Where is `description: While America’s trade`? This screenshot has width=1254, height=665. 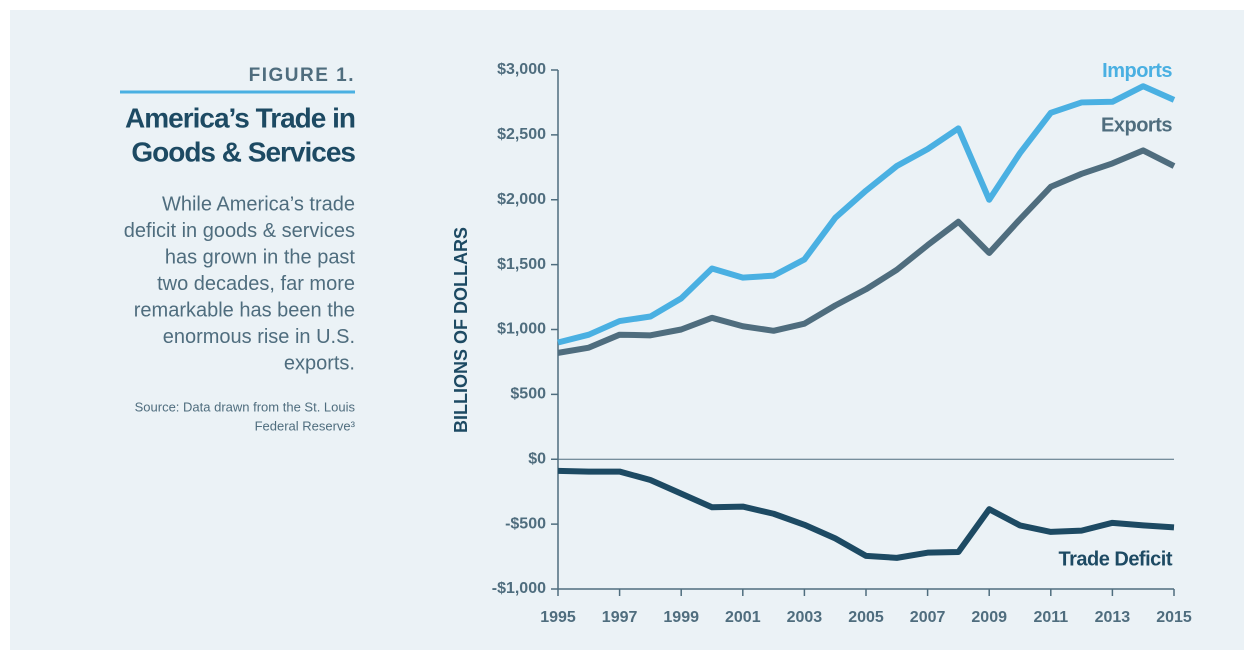 description: While America’s trade is located at coordinates (258, 204).